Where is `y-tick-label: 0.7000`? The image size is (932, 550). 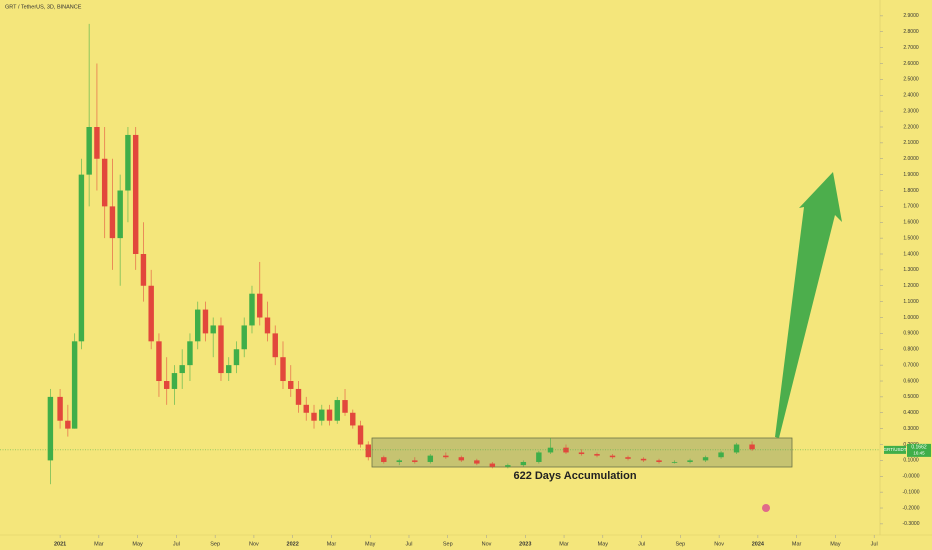
y-tick-label: 0.7000 is located at coordinates (911, 365).